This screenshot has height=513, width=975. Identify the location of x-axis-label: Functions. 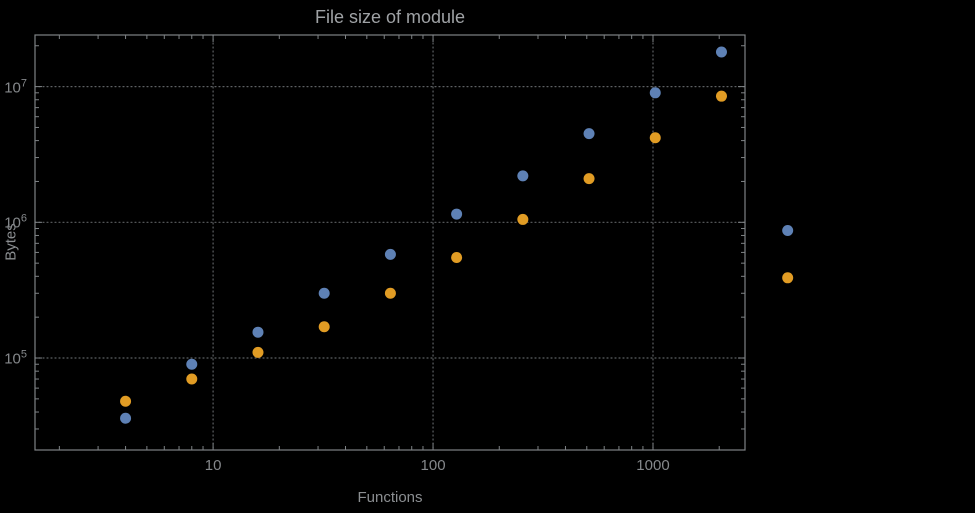
(390, 497).